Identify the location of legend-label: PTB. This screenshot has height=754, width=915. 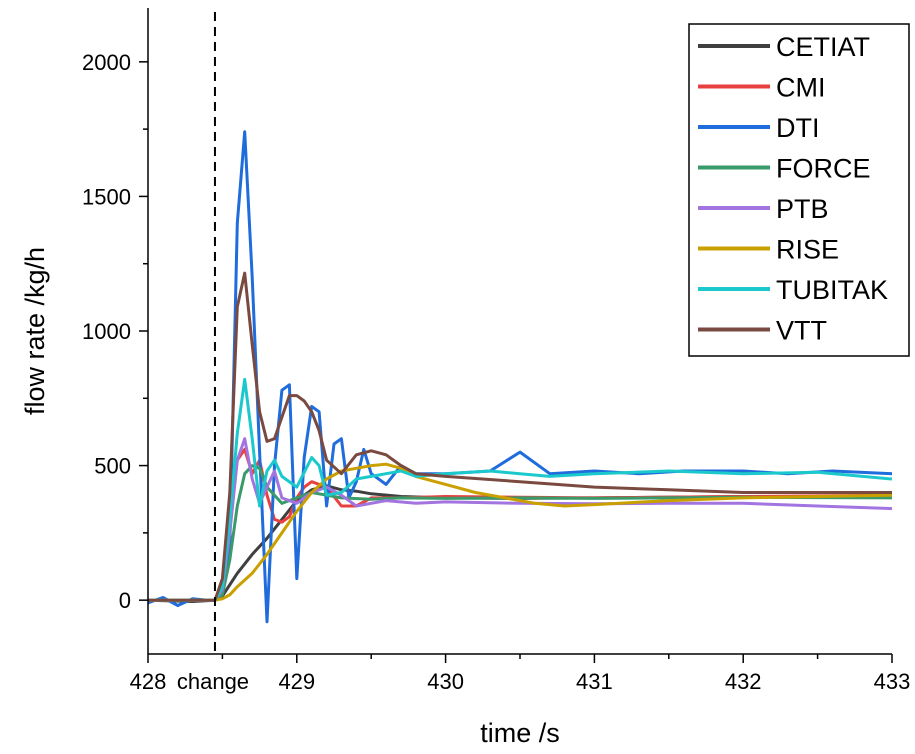
(802, 209).